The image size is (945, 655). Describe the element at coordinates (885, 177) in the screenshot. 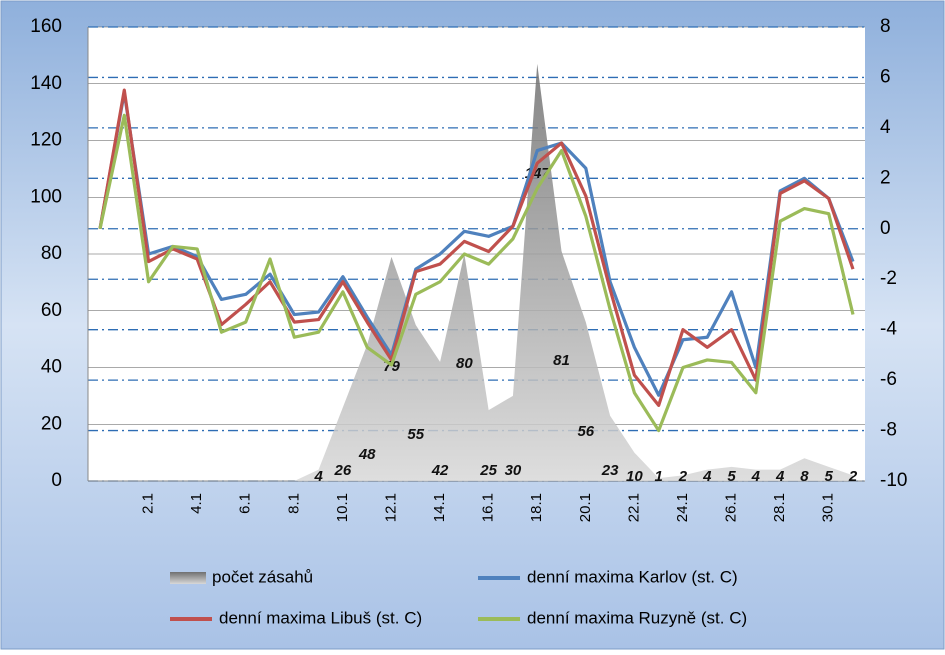

I see `y2-tick-label: 2` at that location.